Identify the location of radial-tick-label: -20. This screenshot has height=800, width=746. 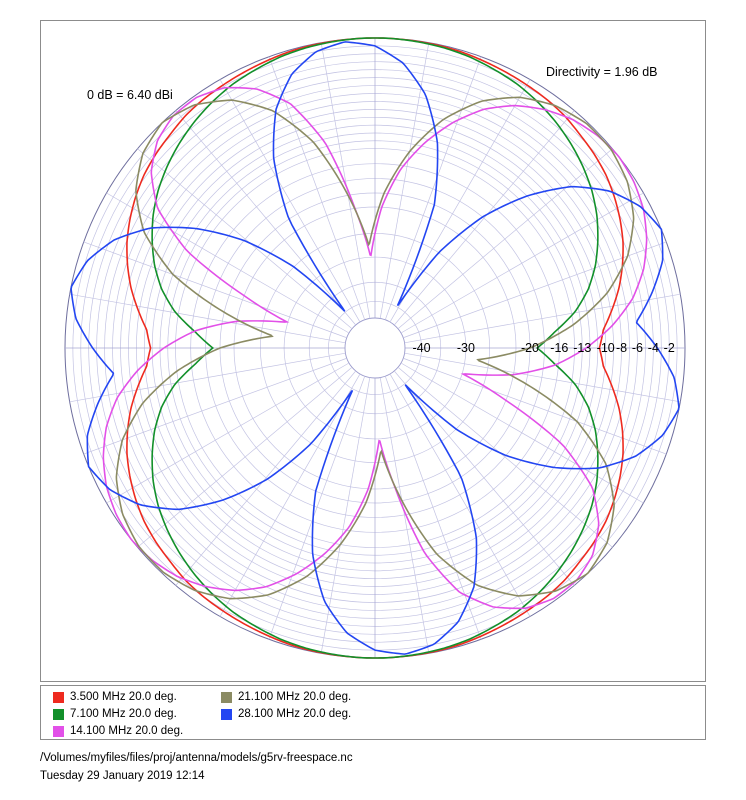
(530, 348).